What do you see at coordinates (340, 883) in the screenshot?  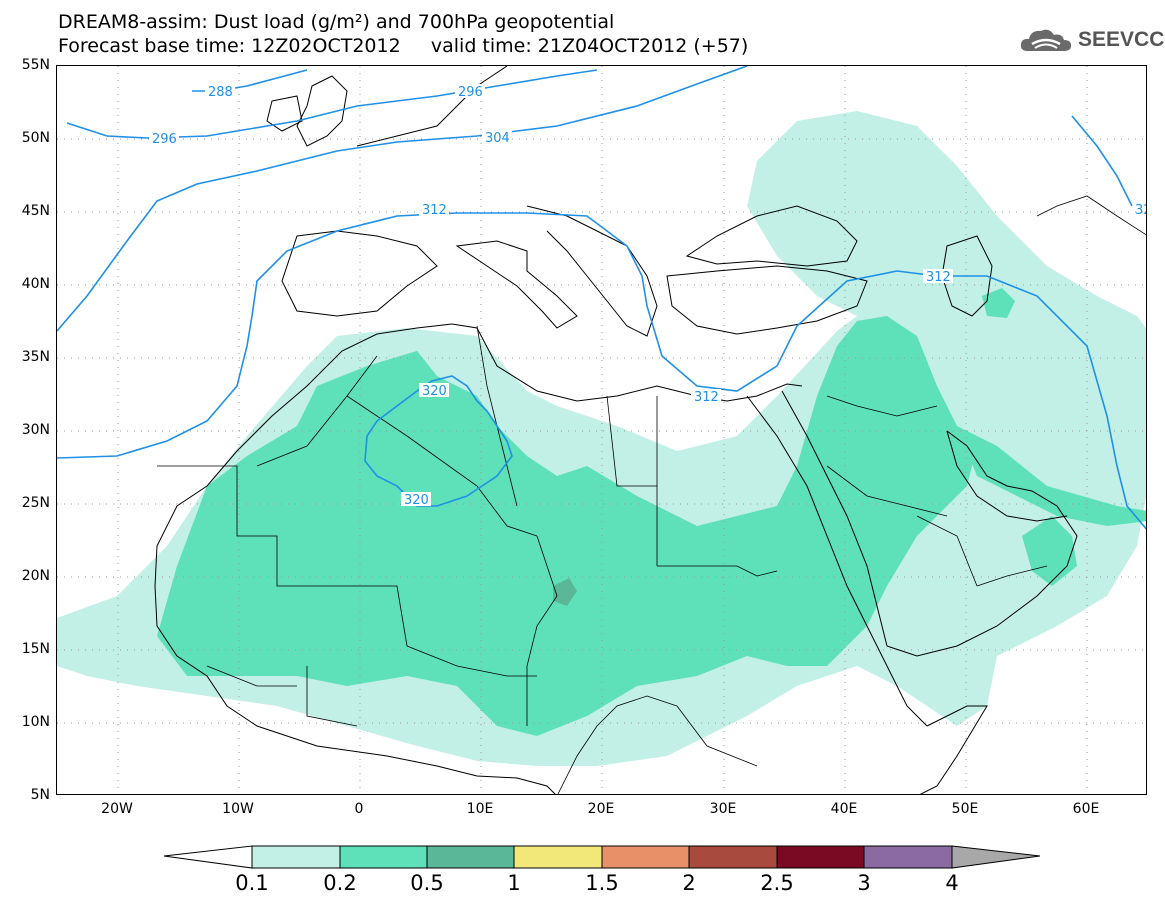 I see `colorbar-label-0-2: 0.2` at bounding box center [340, 883].